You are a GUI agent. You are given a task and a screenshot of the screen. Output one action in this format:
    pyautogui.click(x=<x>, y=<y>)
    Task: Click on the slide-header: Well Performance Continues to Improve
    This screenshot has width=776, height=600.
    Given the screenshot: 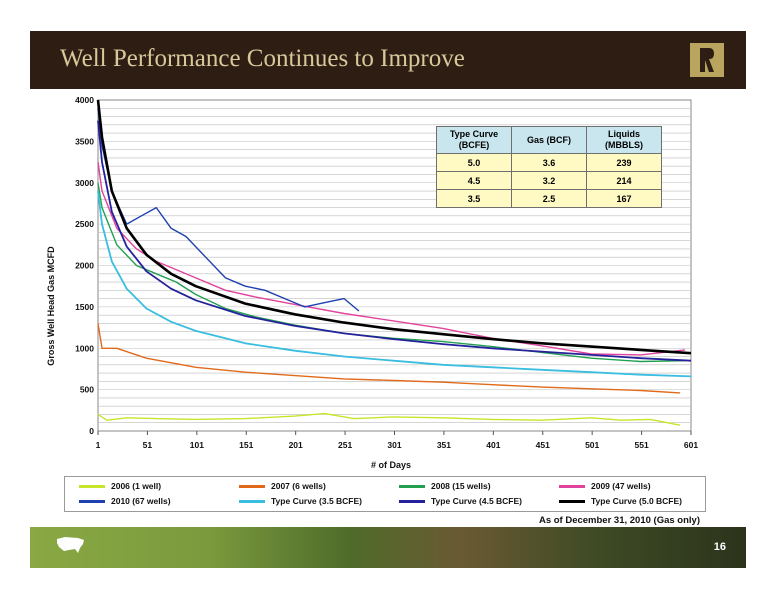 What is the action you would take?
    pyautogui.click(x=388, y=60)
    